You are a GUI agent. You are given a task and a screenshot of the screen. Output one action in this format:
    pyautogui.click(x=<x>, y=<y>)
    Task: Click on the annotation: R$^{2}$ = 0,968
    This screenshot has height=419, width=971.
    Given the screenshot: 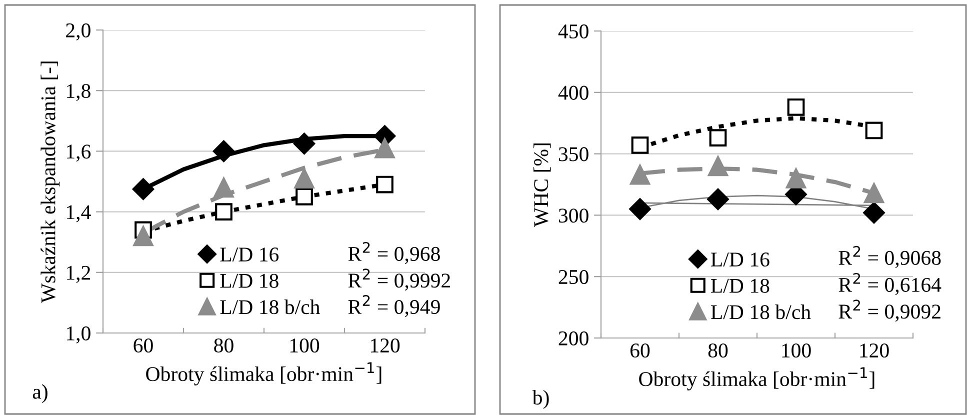 What is the action you would take?
    pyautogui.click(x=394, y=253)
    